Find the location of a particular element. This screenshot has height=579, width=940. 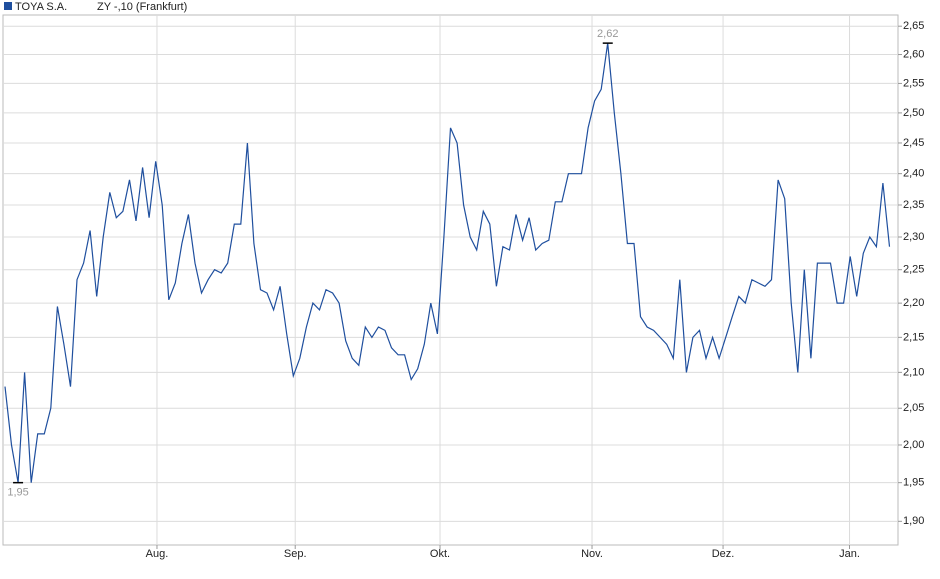

y-tick-label: 2,65 is located at coordinates (913, 26).